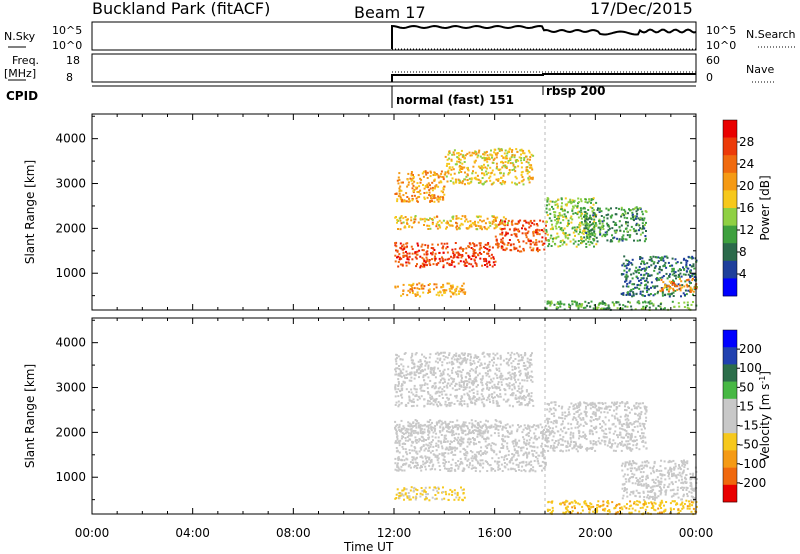 The image size is (800, 554). Describe the element at coordinates (70, 139) in the screenshot. I see `y-tick-label: 4000` at that location.